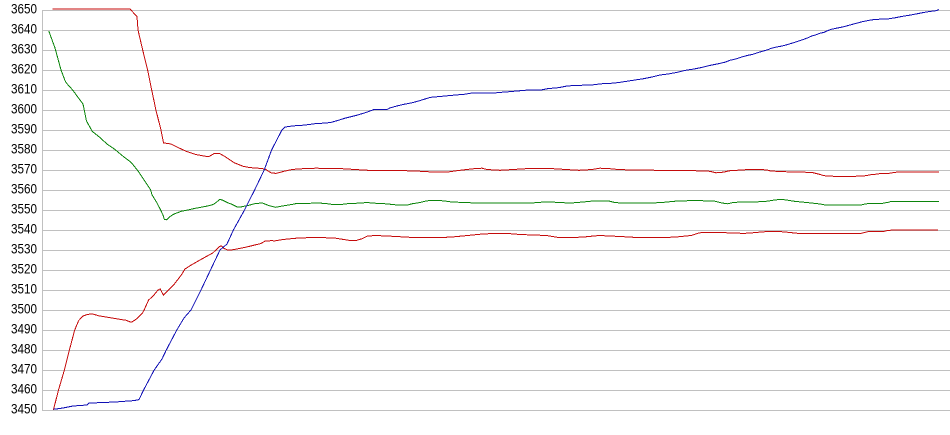  I want to click on svg-text: 3630, so click(24, 49).